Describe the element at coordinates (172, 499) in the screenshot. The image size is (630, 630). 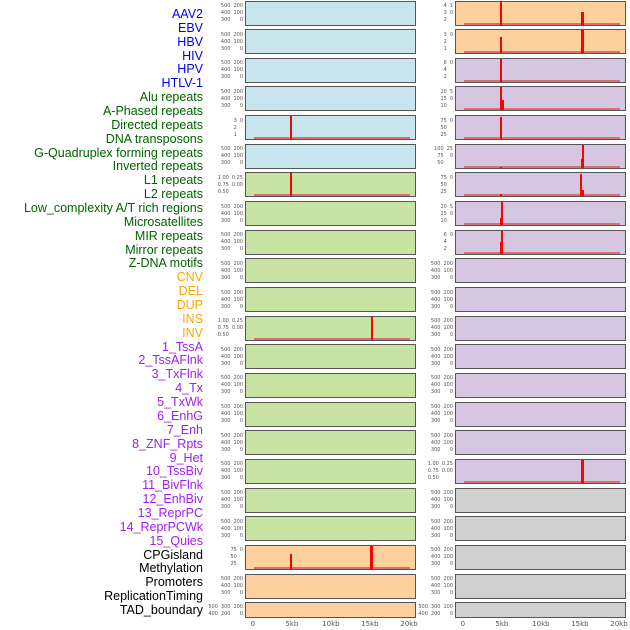
I see `track-label: 12_EnhBiv` at that location.